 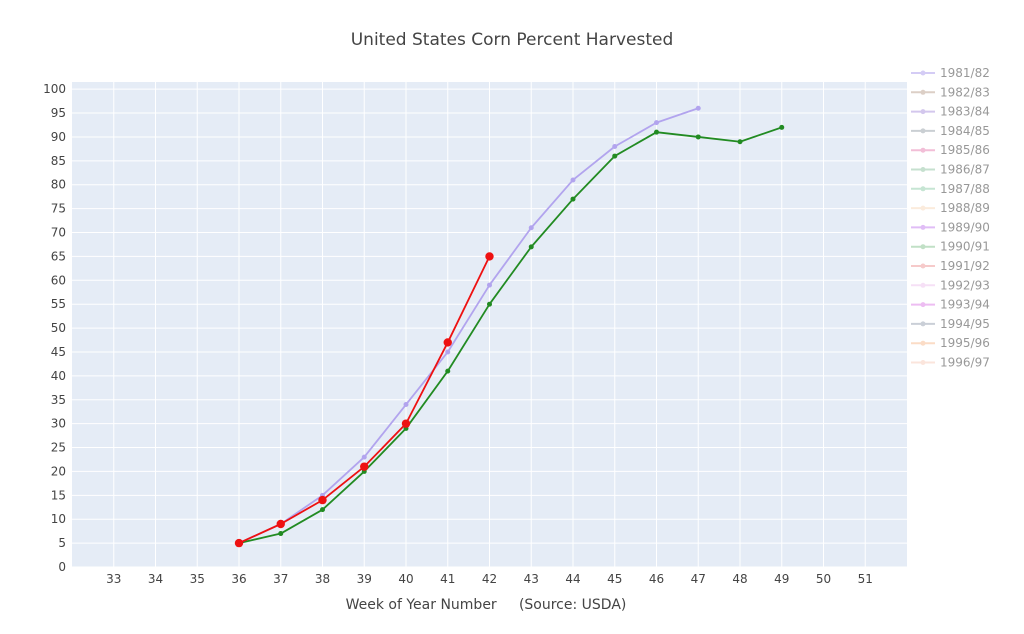 I want to click on x-tick-label: 33, so click(x=113, y=579).